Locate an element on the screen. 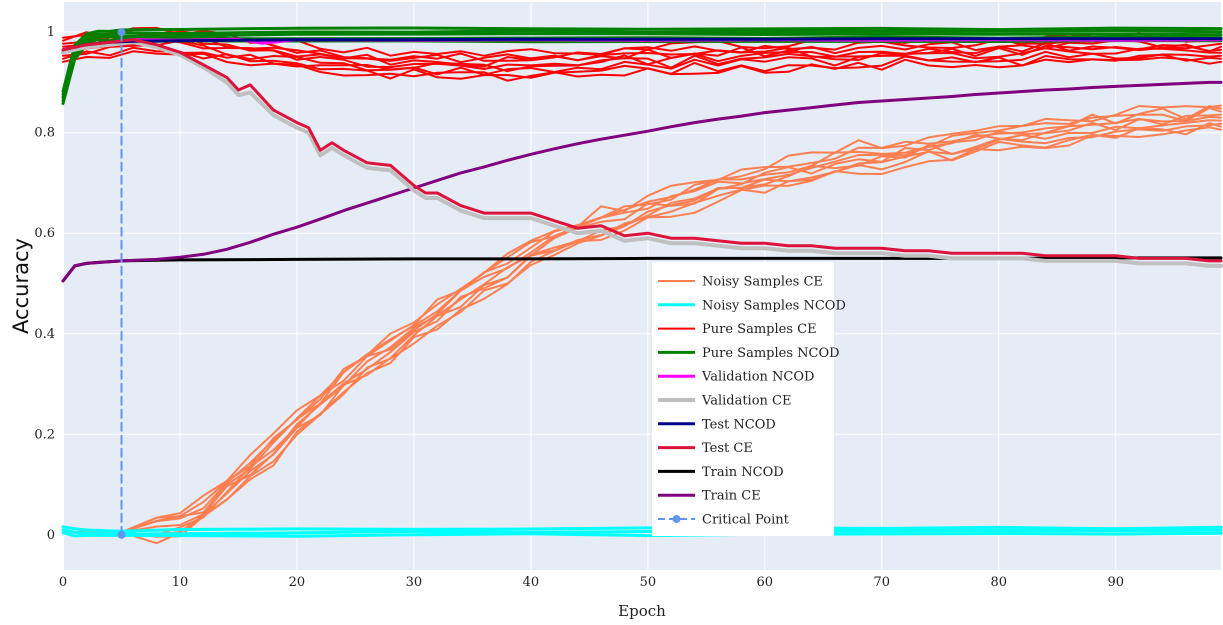 The width and height of the screenshot is (1223, 625). y-axis-title: Accuracy is located at coordinates (21, 286).